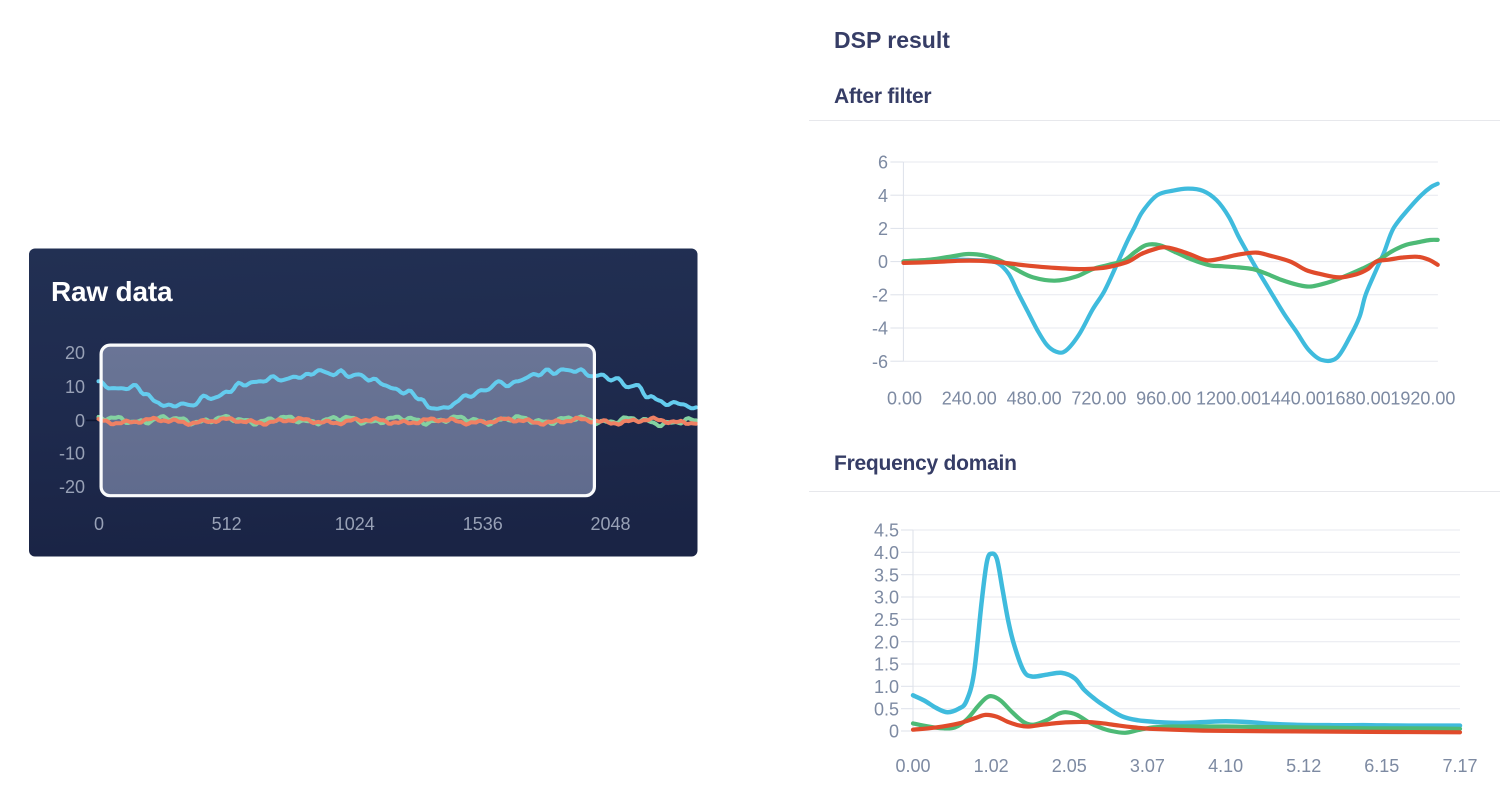 The width and height of the screenshot is (1510, 796). Describe the element at coordinates (886, 575) in the screenshot. I see `svg-text: 3.5` at that location.